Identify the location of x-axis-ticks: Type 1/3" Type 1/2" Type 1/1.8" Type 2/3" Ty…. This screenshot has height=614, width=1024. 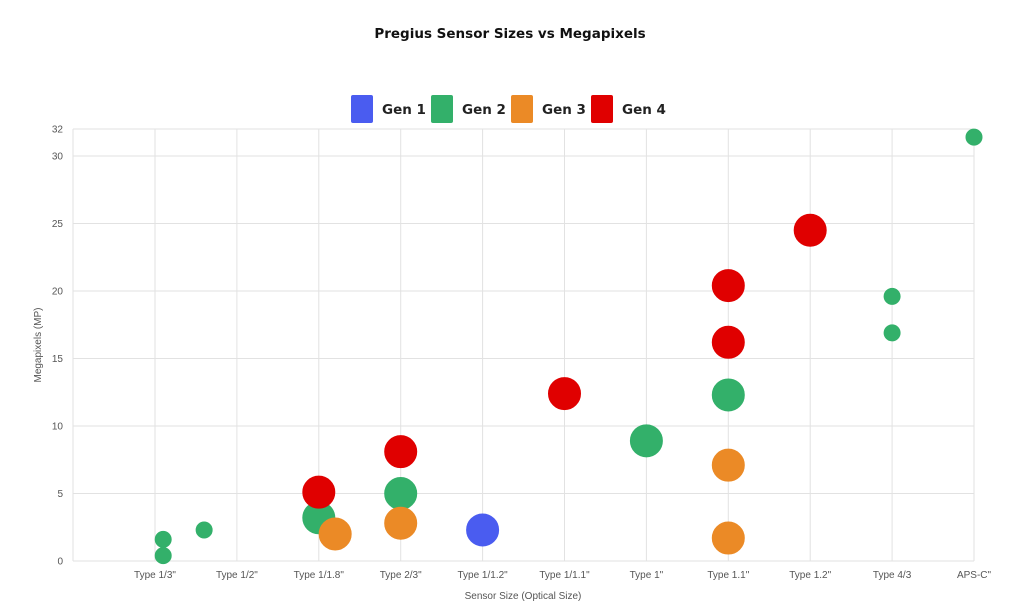
(562, 575).